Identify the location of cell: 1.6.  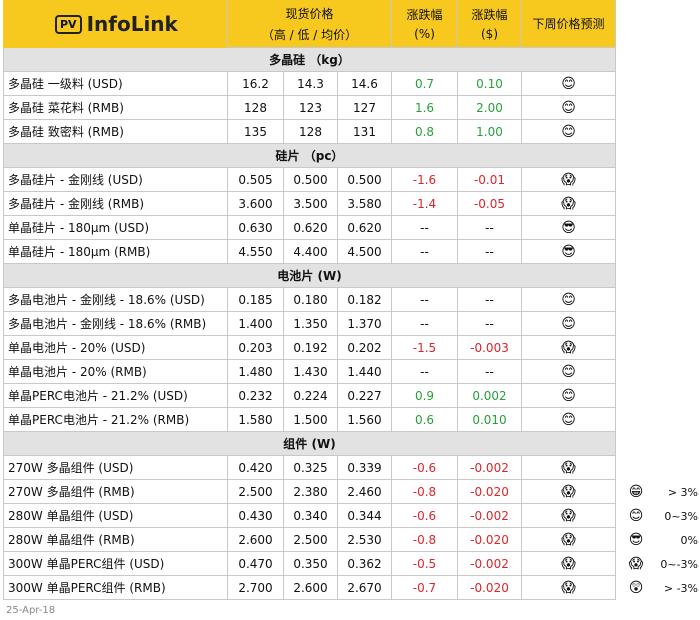
(425, 108).